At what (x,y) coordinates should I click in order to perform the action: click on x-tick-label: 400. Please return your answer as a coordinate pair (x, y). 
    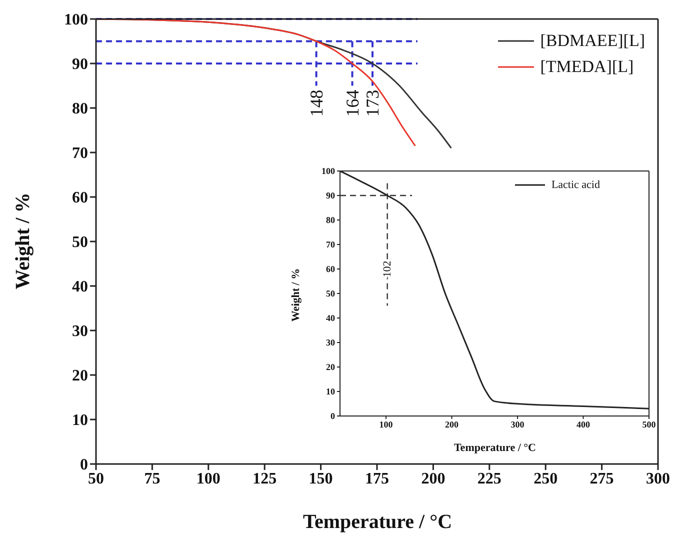
    Looking at the image, I should click on (583, 424).